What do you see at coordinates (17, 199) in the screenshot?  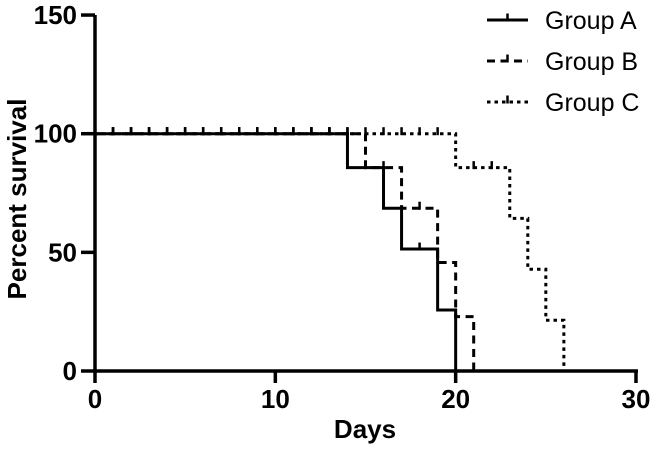 I see `y-axis-title: Percent survival` at bounding box center [17, 199].